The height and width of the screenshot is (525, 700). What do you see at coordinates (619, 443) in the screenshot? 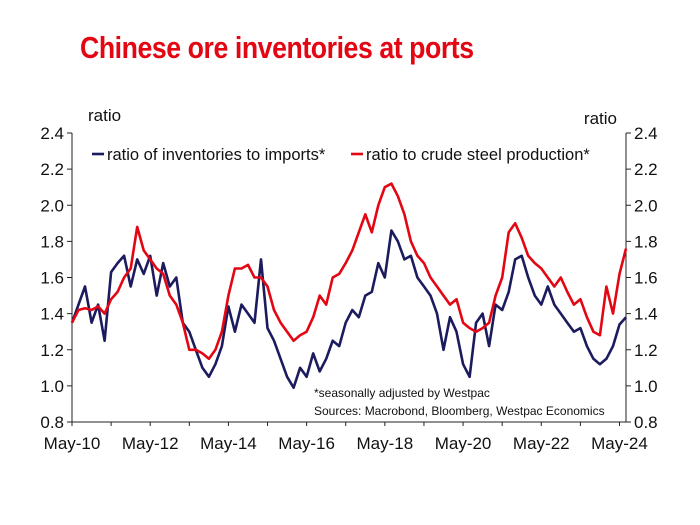
I see `x-tick-label: May-24` at bounding box center [619, 443].